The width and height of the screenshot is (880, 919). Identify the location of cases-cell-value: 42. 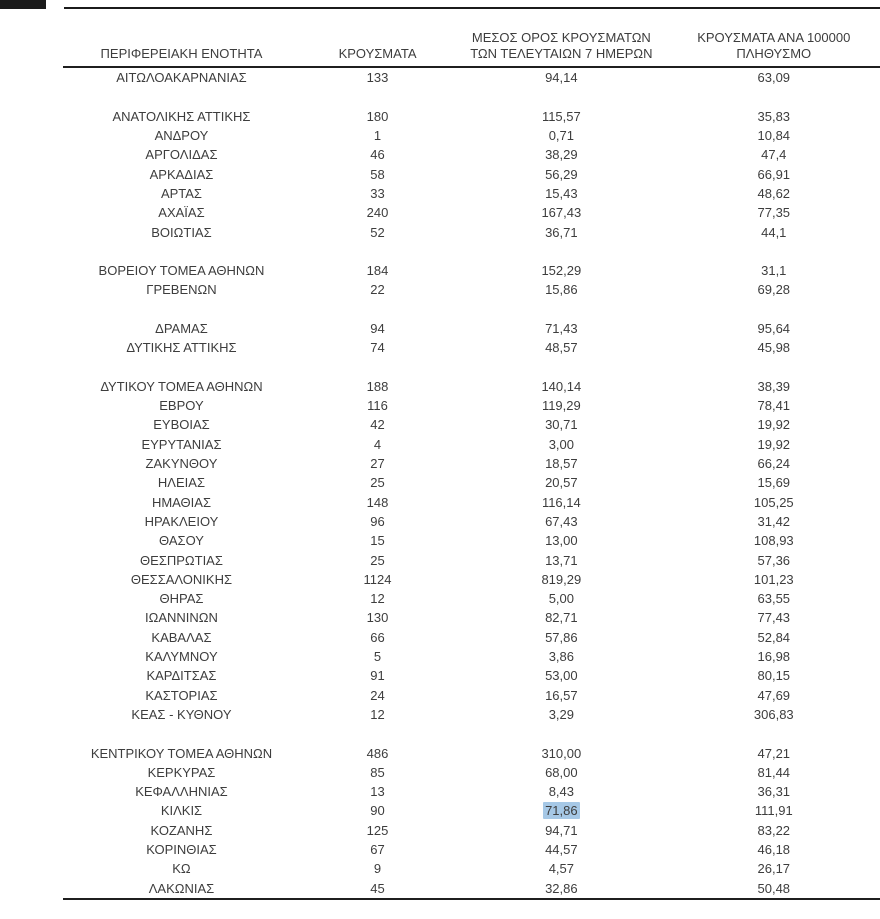
(377, 425).